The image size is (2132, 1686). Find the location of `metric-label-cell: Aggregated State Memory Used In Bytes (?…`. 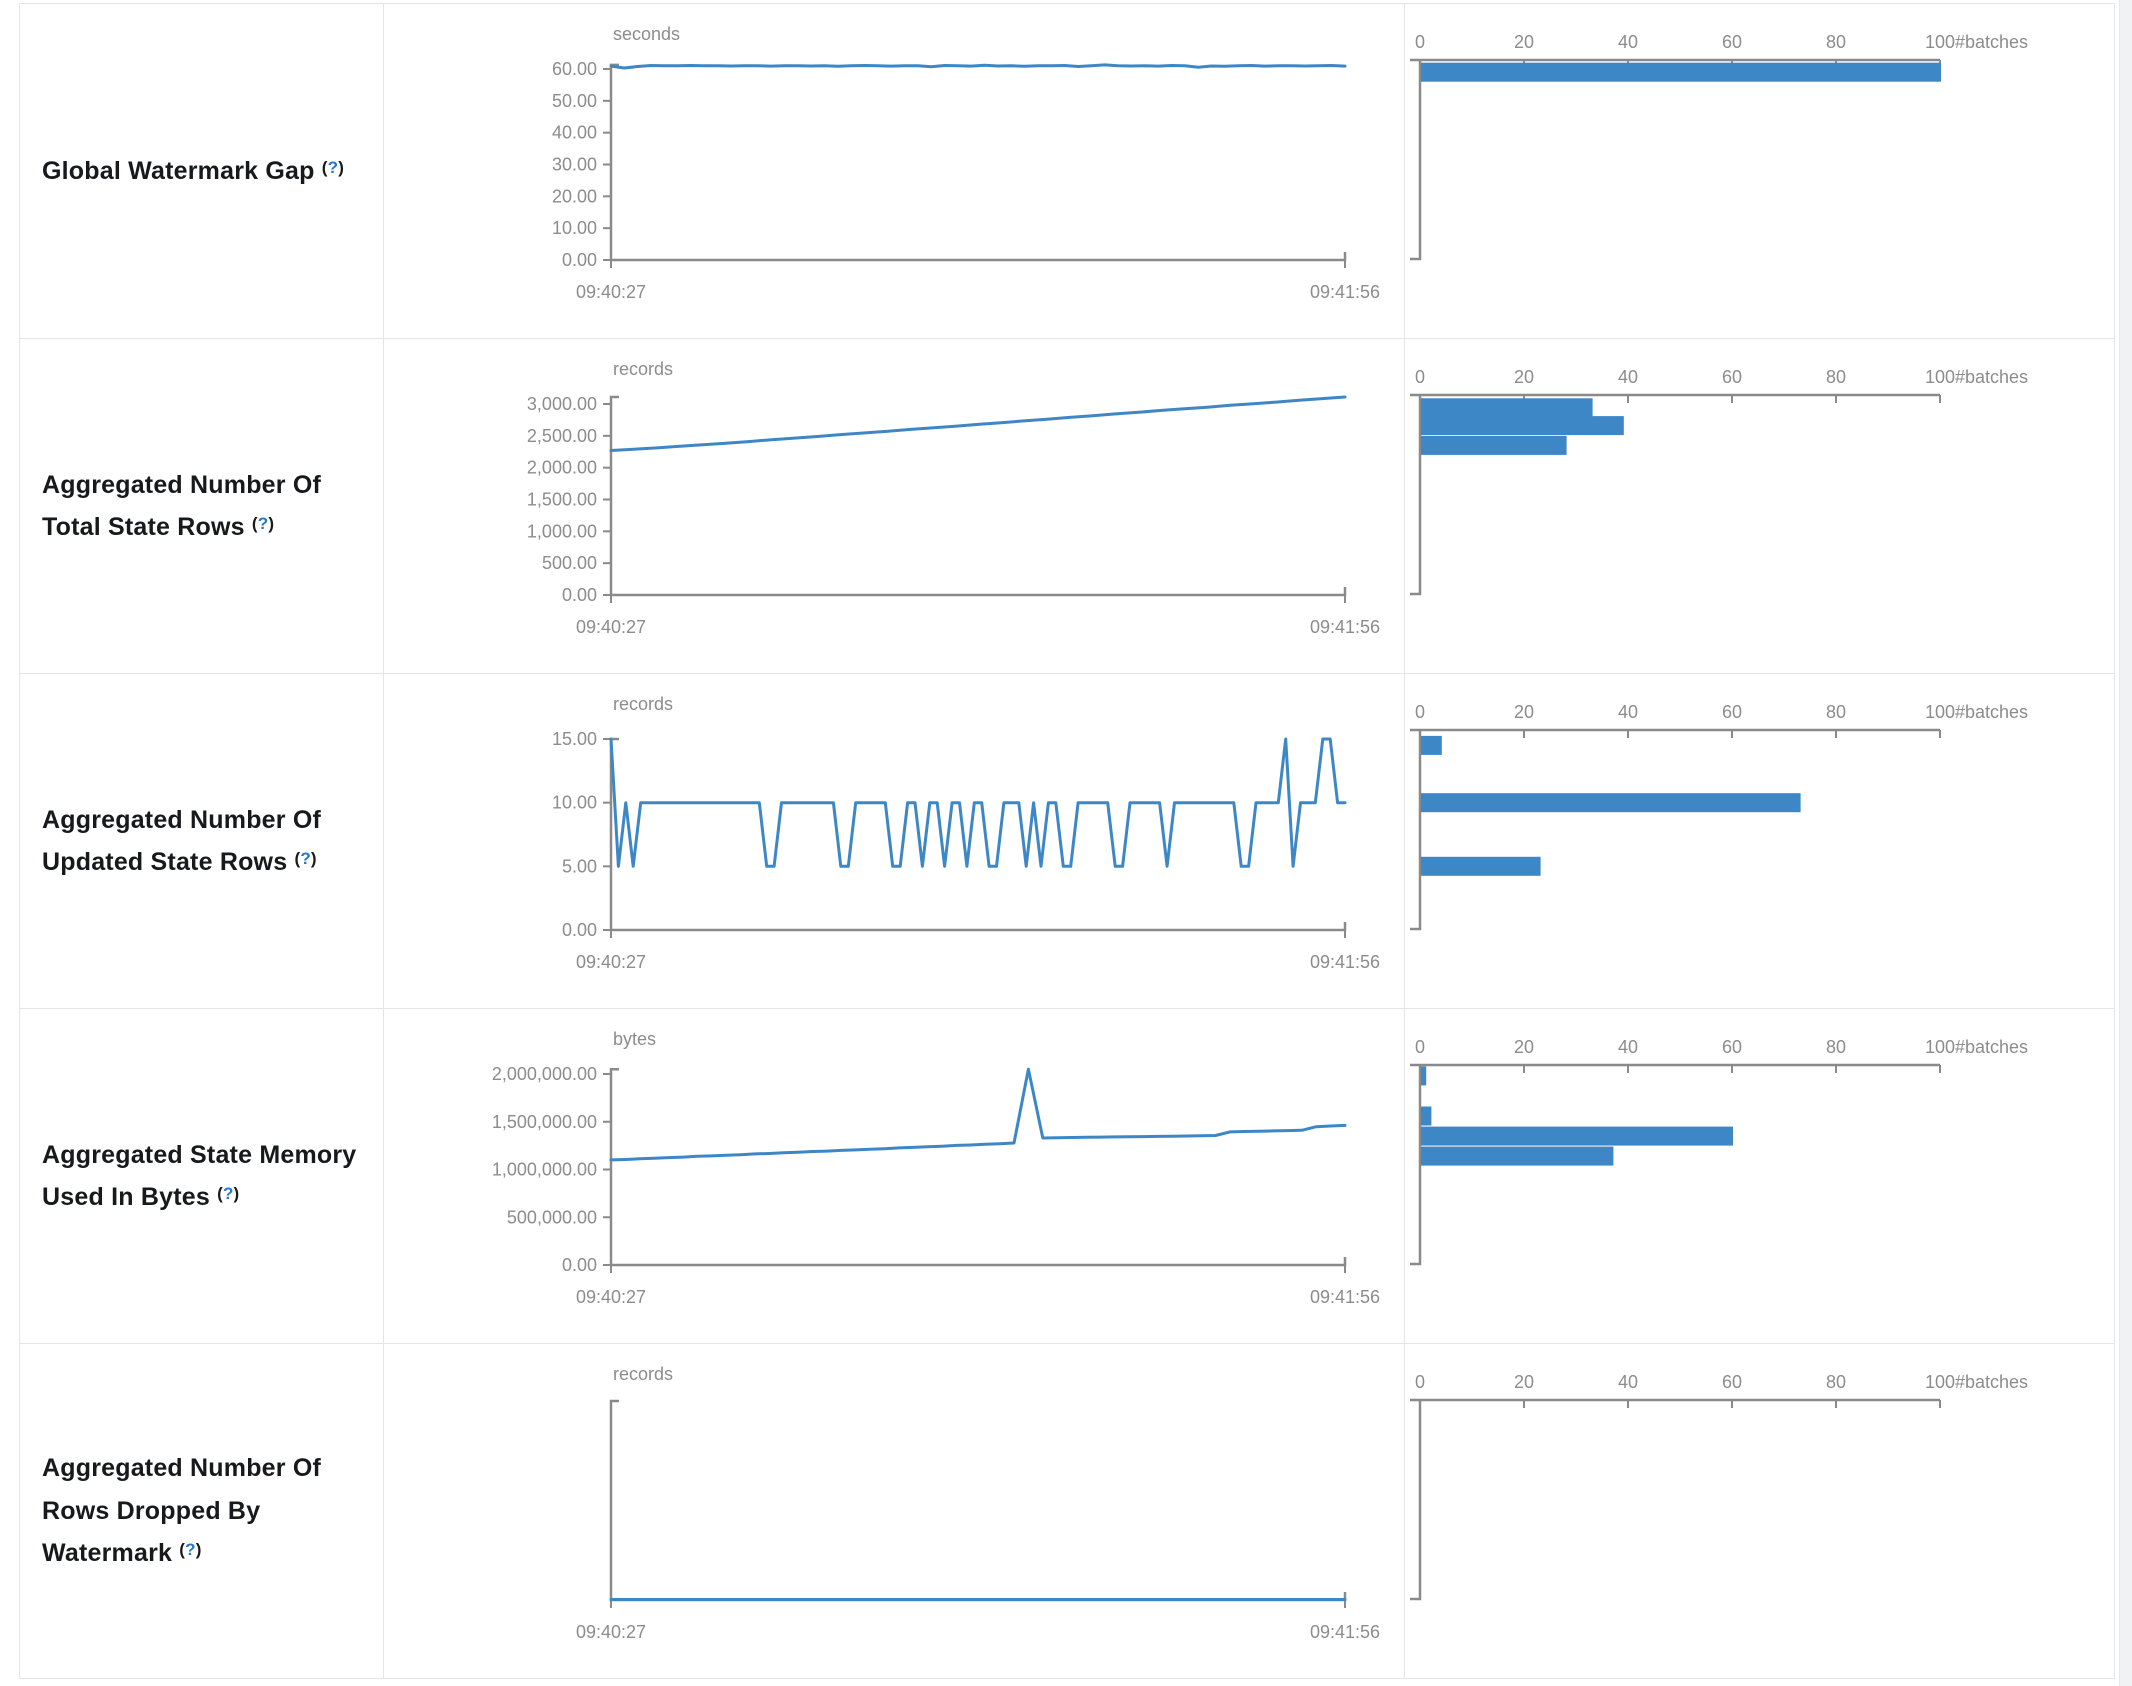

metric-label-cell: Aggregated State Memory Used In Bytes (?… is located at coordinates (202, 1176).